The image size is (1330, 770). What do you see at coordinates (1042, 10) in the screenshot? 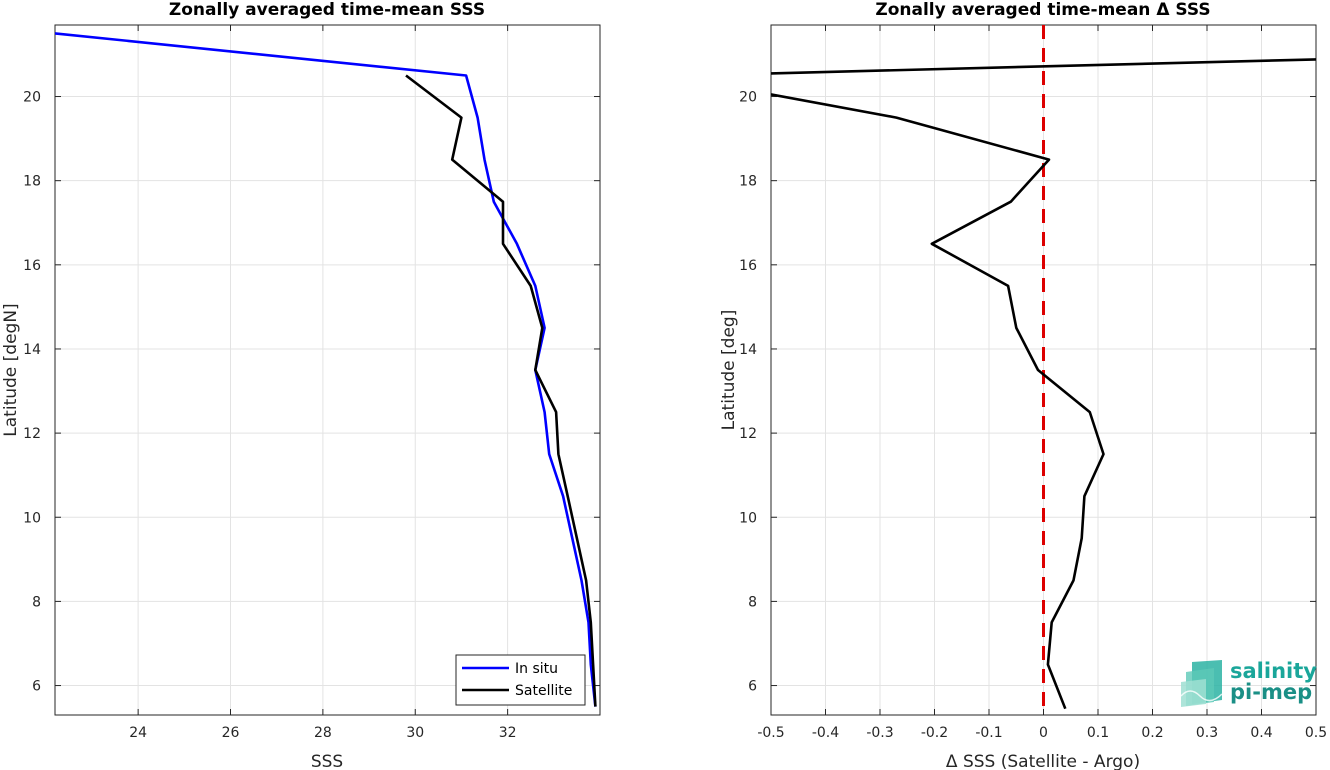
I see `delta-chart-title: Zonally averaged time-mean Δ SSS` at bounding box center [1042, 10].